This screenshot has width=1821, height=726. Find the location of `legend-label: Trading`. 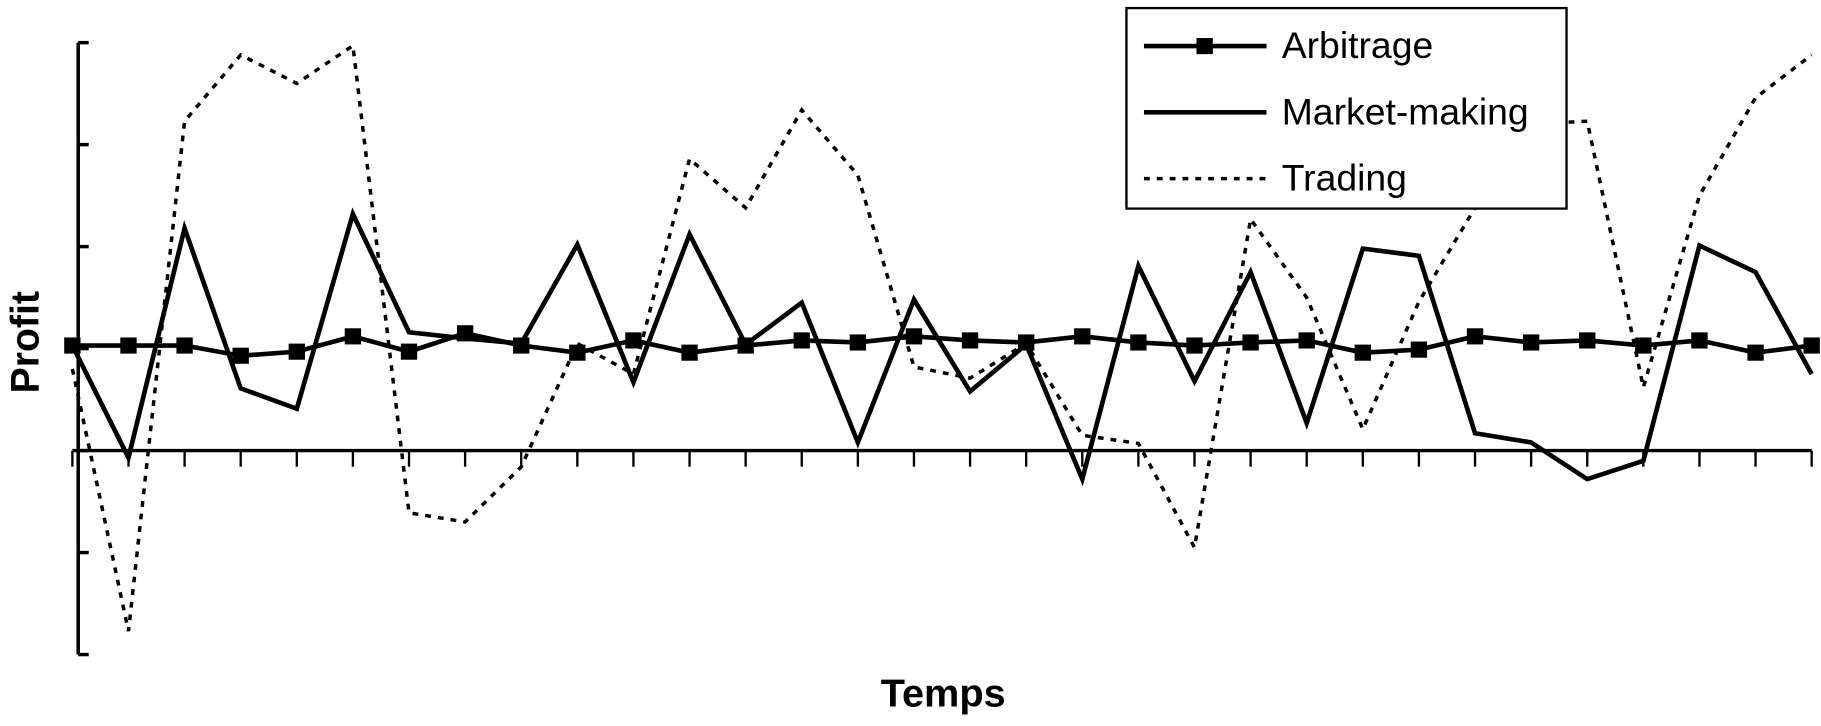

legend-label: Trading is located at coordinates (1344, 178).